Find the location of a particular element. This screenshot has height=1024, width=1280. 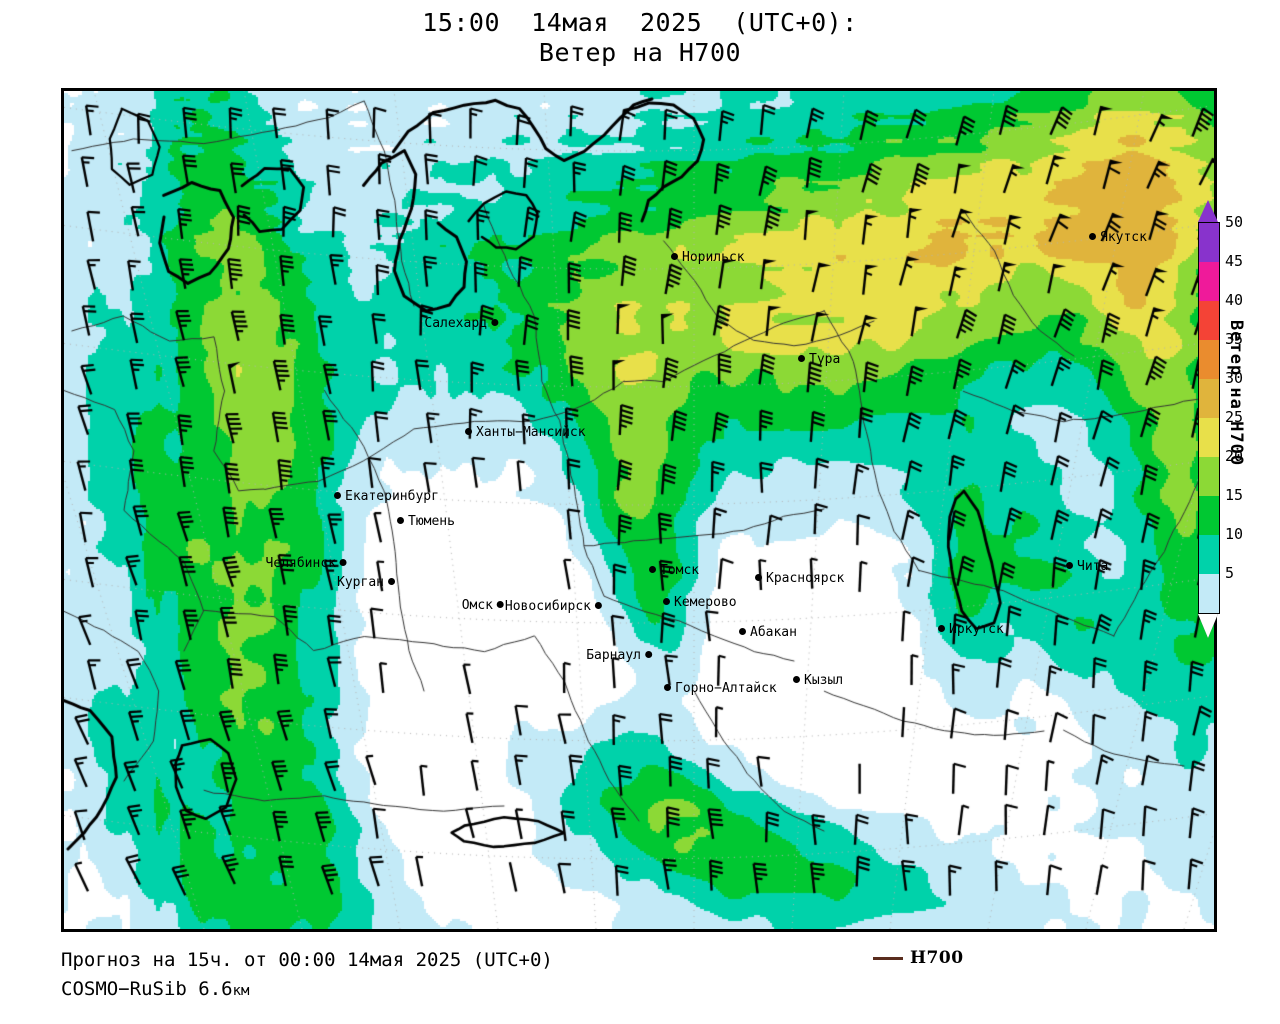

colorbar-tick-10: 10 is located at coordinates (1234, 534).